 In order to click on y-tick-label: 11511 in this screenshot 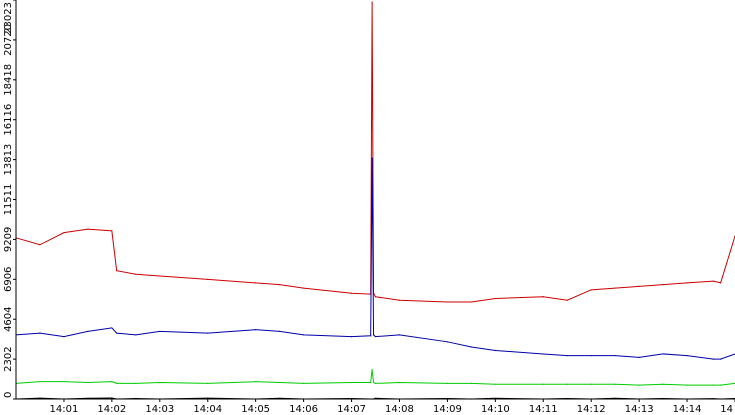, I will do `click(8, 200)`.